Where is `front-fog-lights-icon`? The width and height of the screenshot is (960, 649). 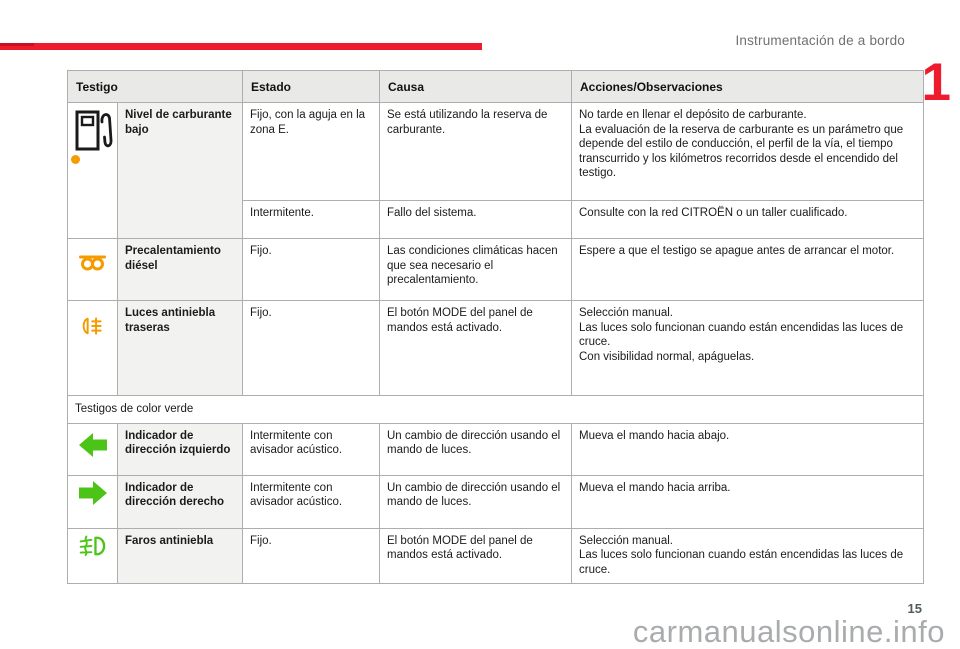
front-fog-lights-icon is located at coordinates (92, 545).